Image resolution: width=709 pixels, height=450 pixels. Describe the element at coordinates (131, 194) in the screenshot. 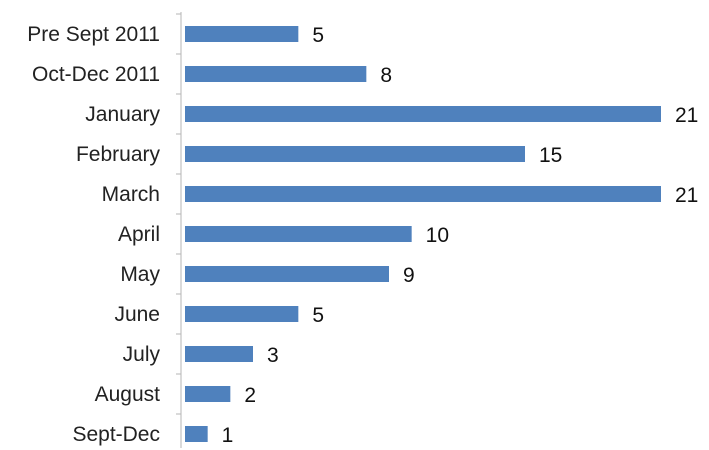

I see `category-label-march: March` at that location.